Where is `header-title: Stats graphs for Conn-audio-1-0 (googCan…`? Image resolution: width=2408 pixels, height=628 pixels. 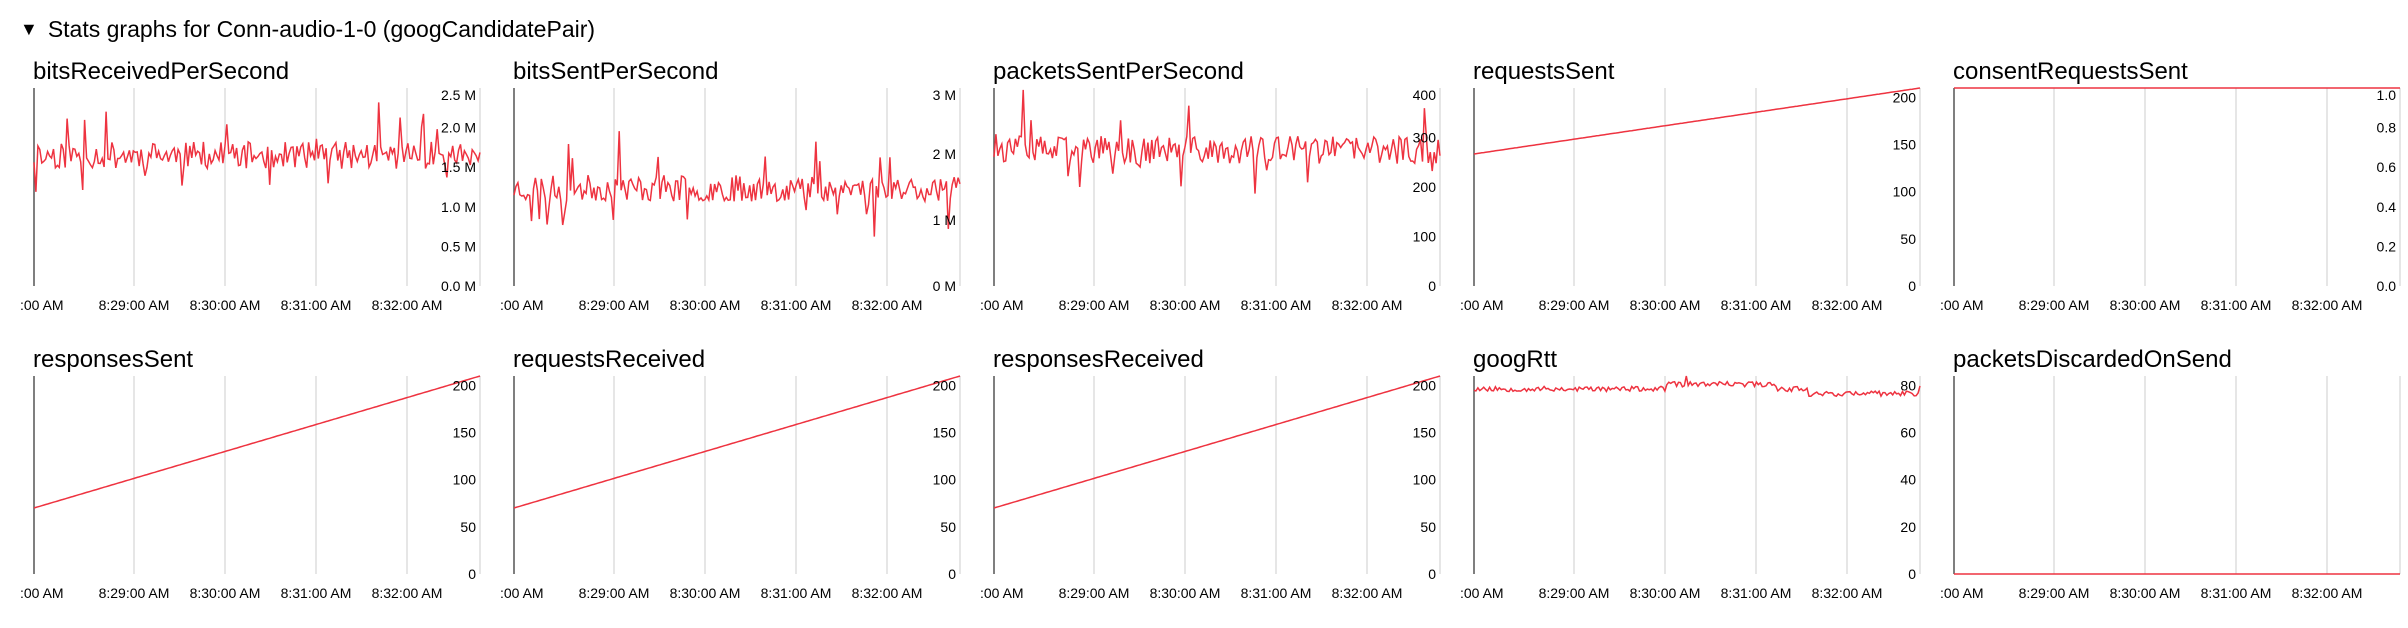
header-title: Stats graphs for Conn-audio-1-0 (googCan… is located at coordinates (321, 28).